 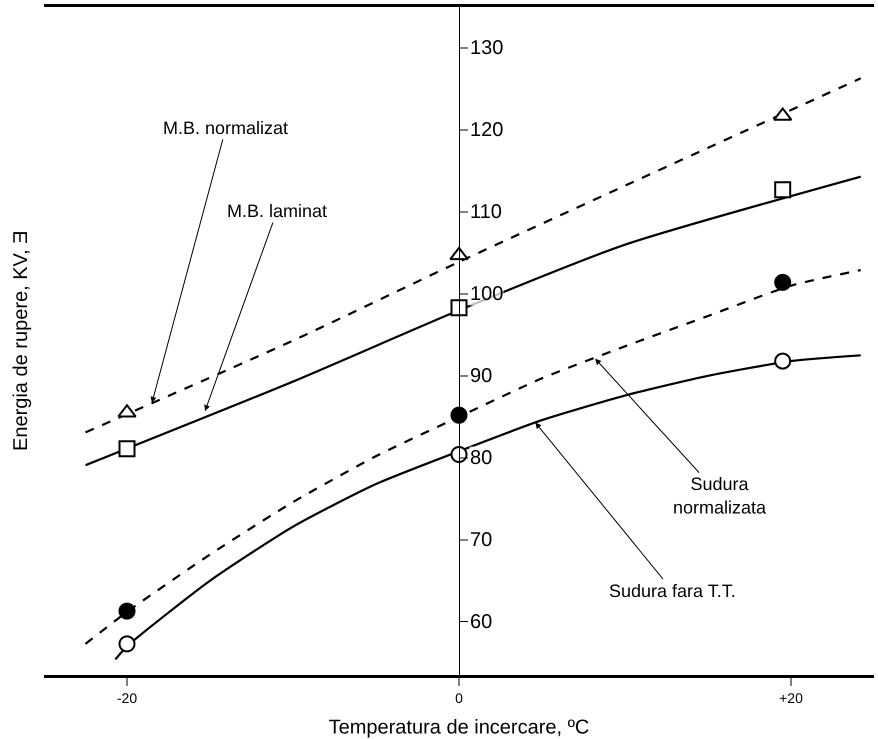 I want to click on annotation: Sudura fara T.T., so click(x=672, y=591).